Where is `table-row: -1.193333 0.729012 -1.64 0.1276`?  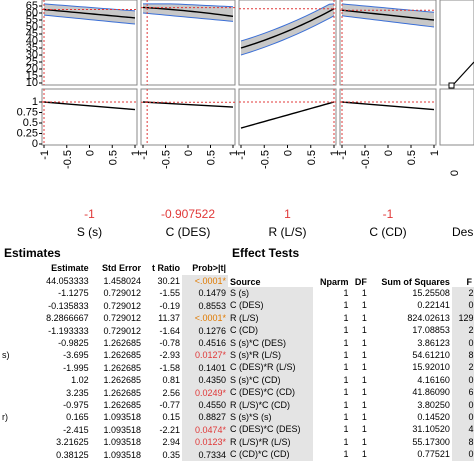 table-row: -1.193333 0.729012 -1.64 0.1276 is located at coordinates (114, 331).